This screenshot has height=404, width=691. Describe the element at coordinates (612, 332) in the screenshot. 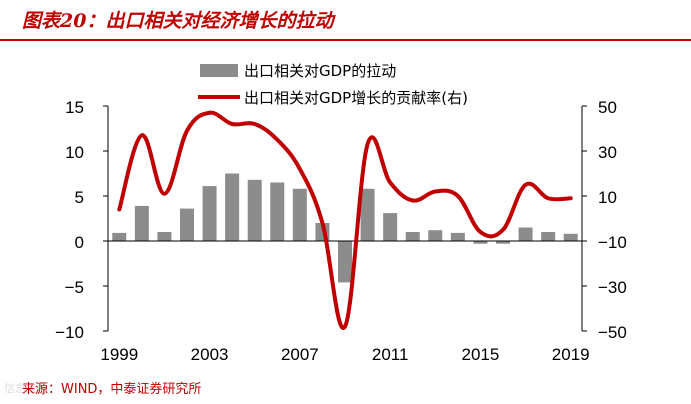

I see `right-tick-label: −50` at that location.